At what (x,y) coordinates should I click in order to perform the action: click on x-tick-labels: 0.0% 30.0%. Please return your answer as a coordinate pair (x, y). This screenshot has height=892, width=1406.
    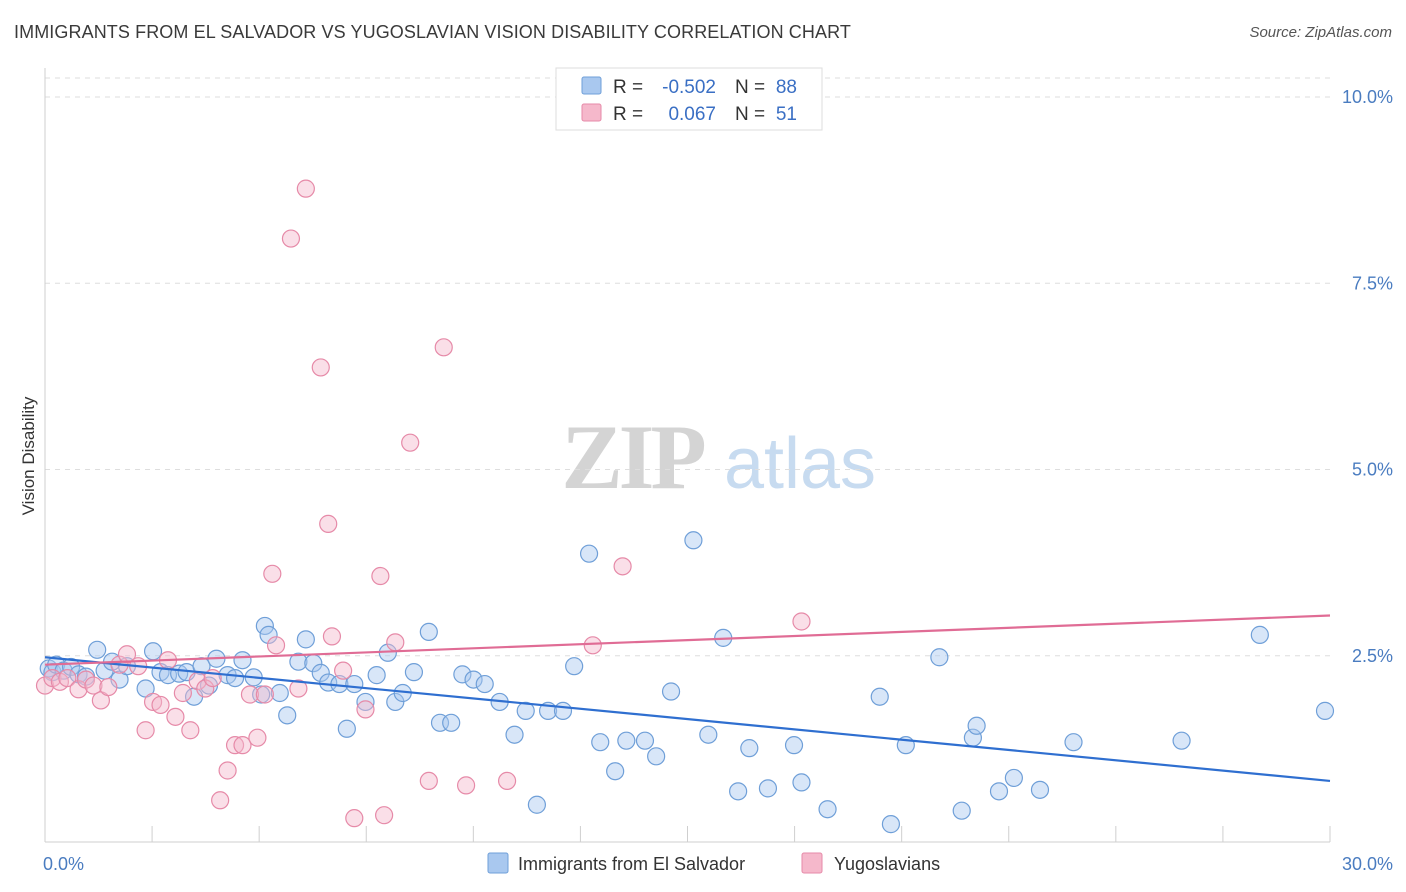
    Looking at the image, I should click on (718, 864).